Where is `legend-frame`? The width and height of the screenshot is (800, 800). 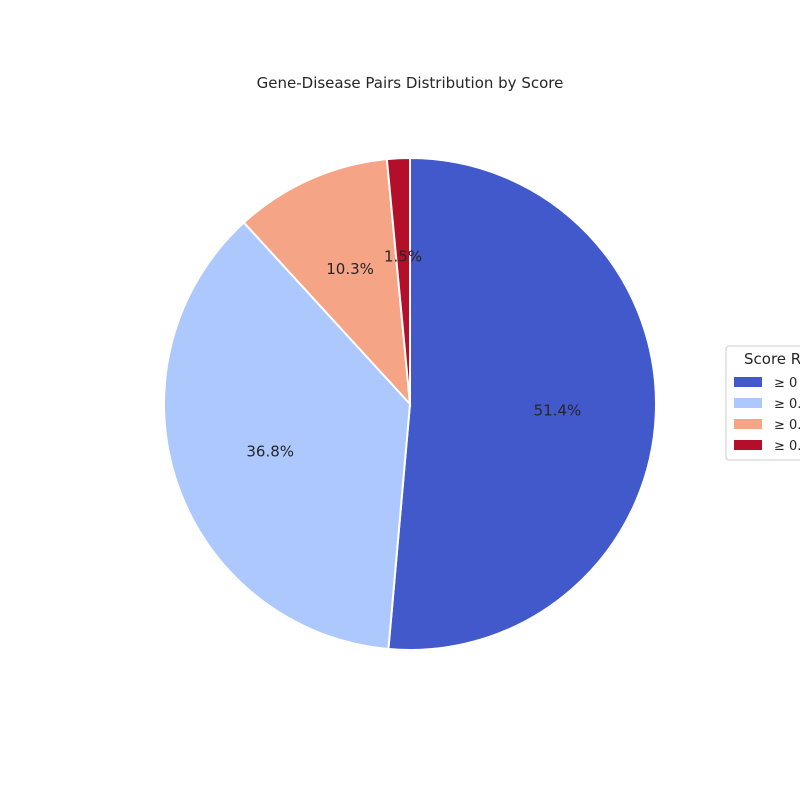 legend-frame is located at coordinates (762, 403).